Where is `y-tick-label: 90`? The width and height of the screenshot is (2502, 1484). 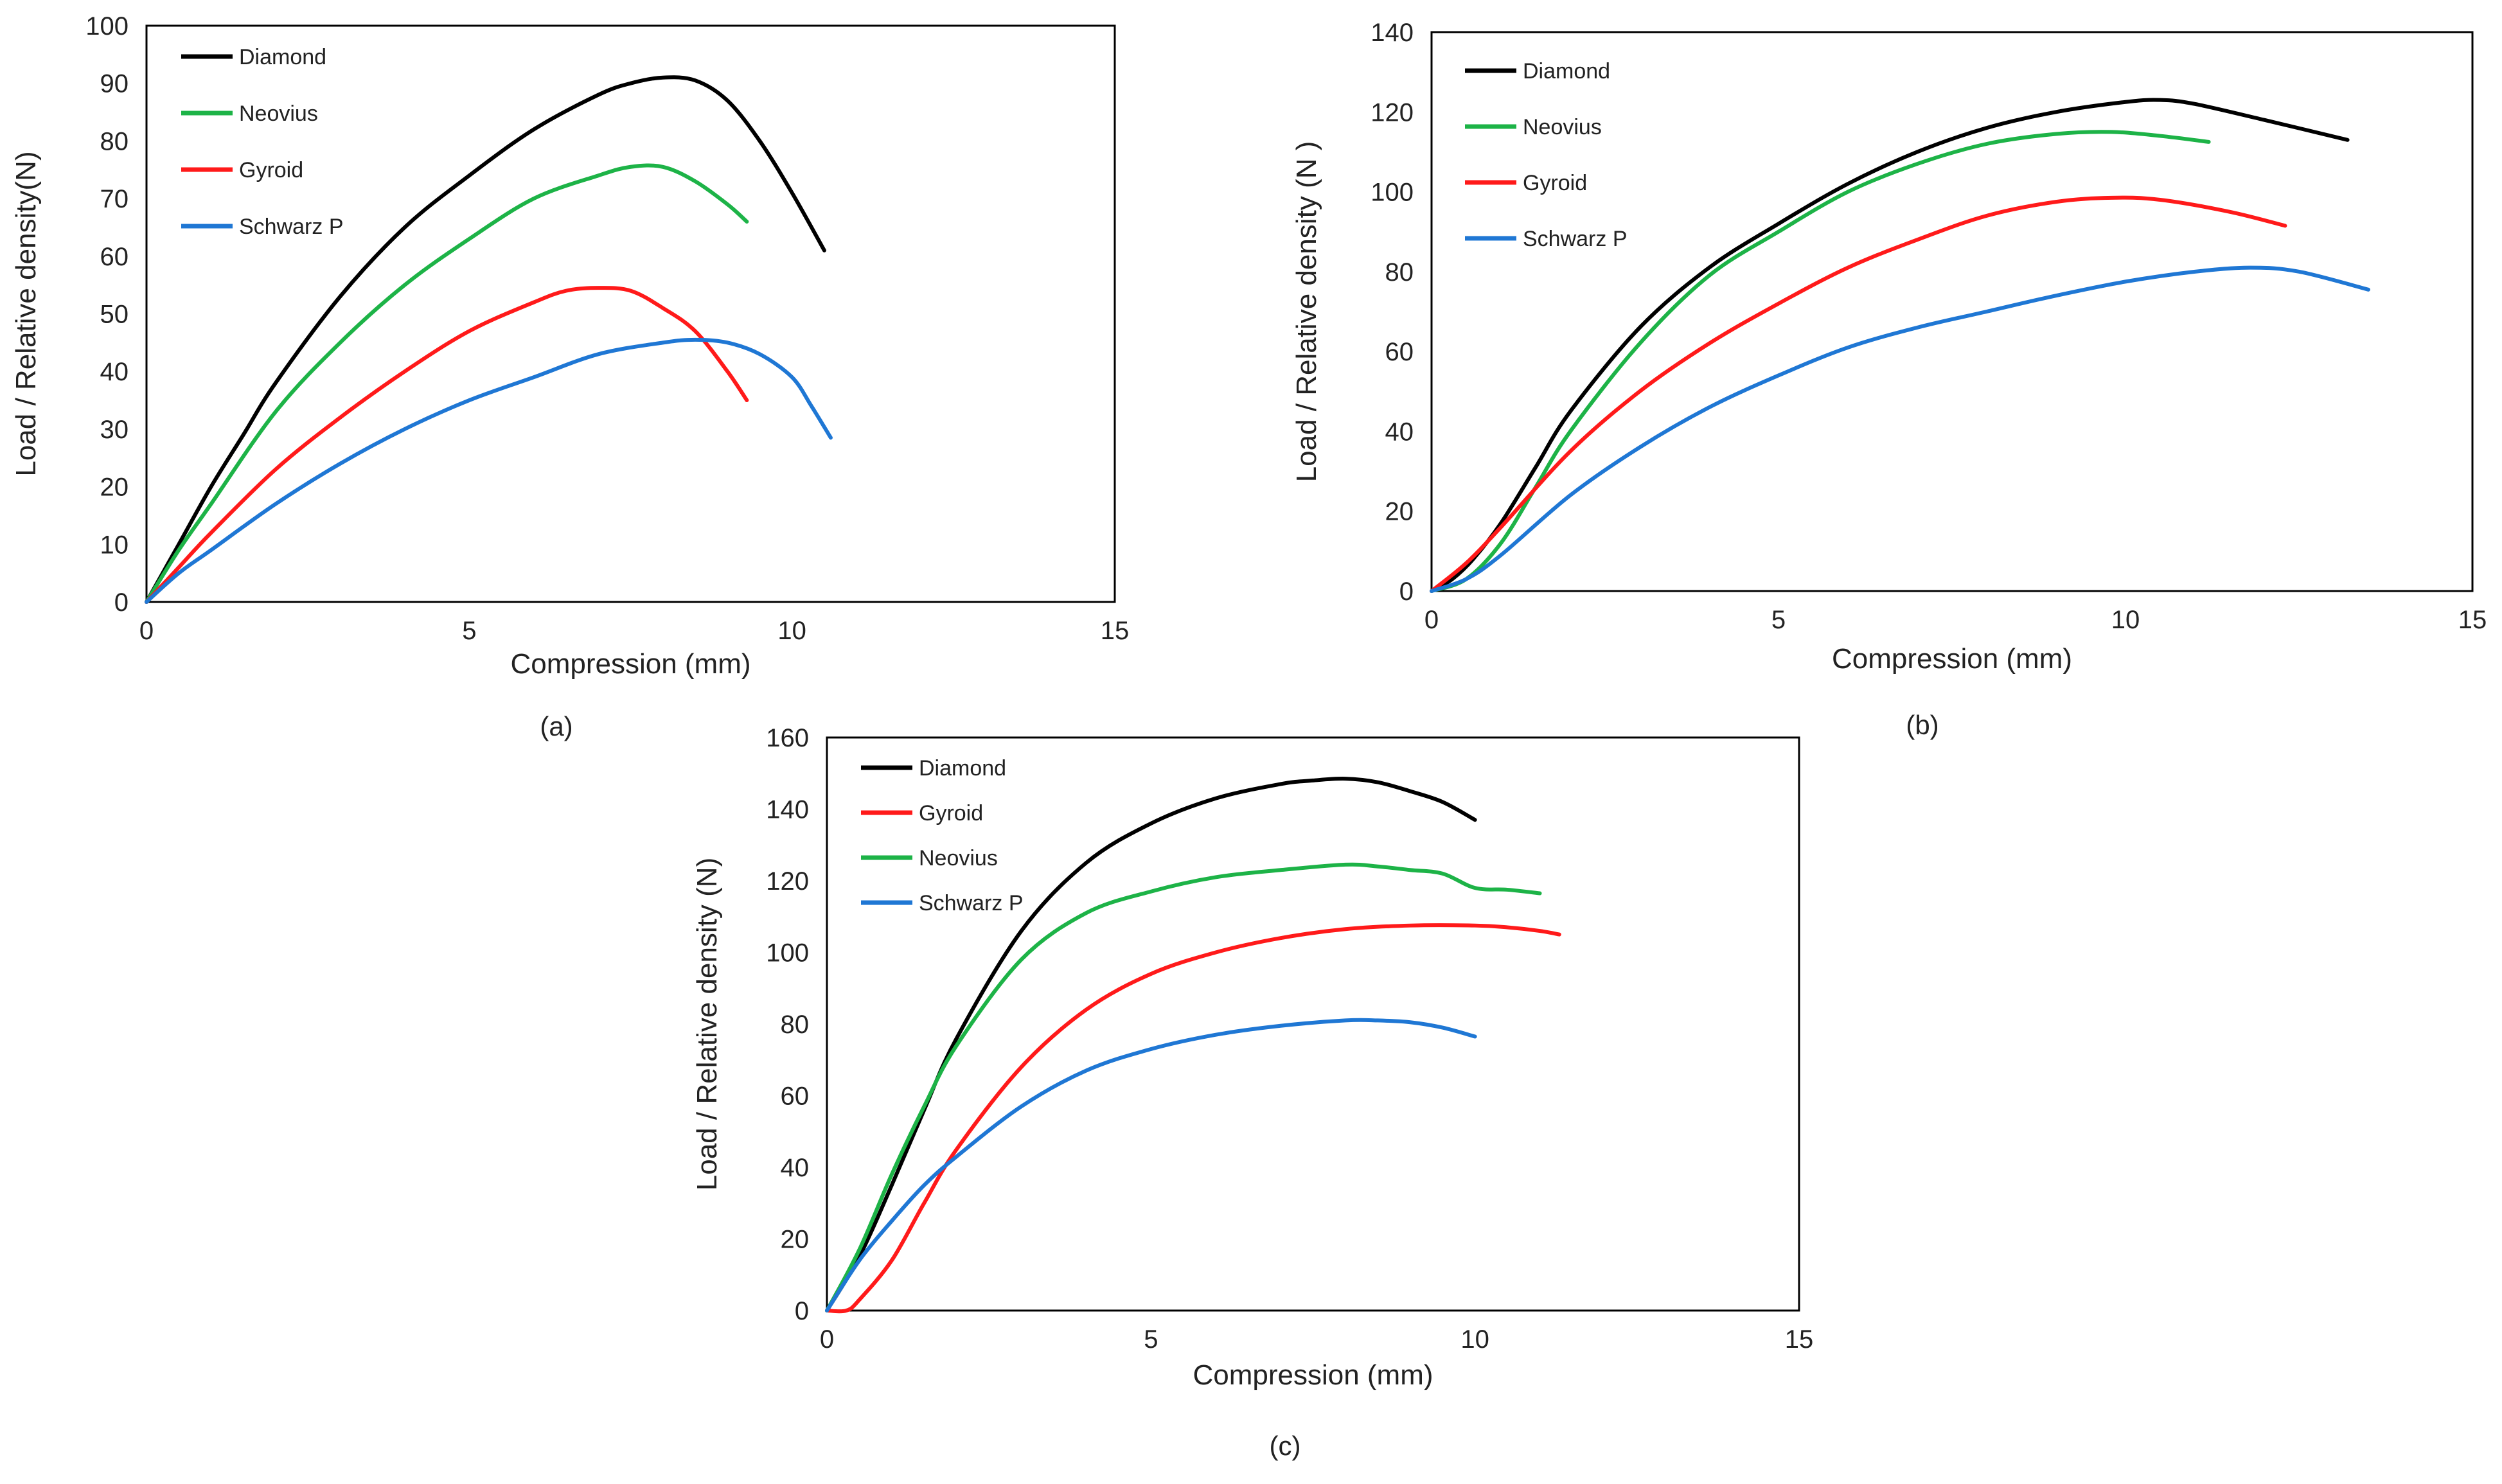 y-tick-label: 90 is located at coordinates (114, 84).